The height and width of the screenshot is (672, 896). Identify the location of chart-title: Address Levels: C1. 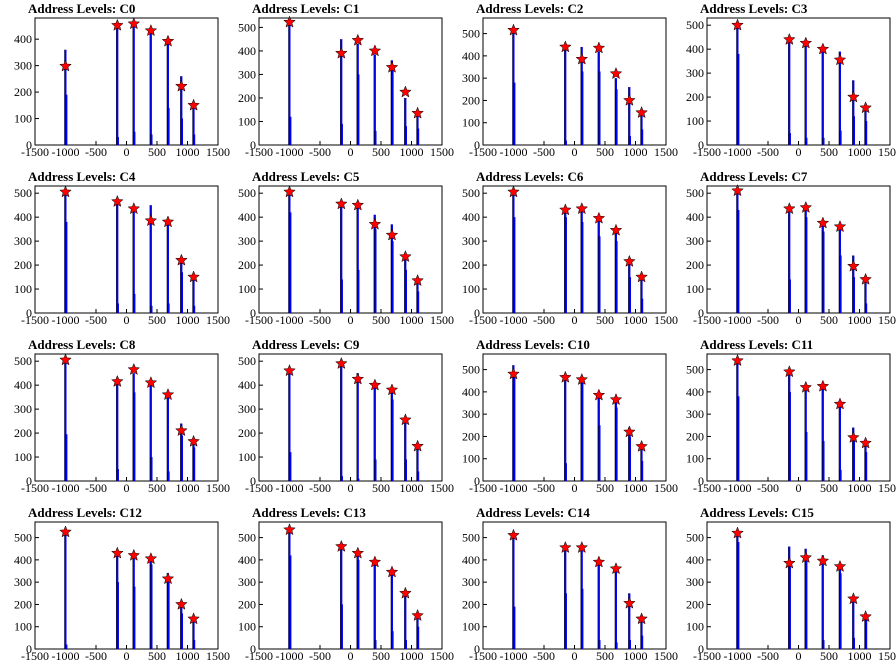
(305, 8).